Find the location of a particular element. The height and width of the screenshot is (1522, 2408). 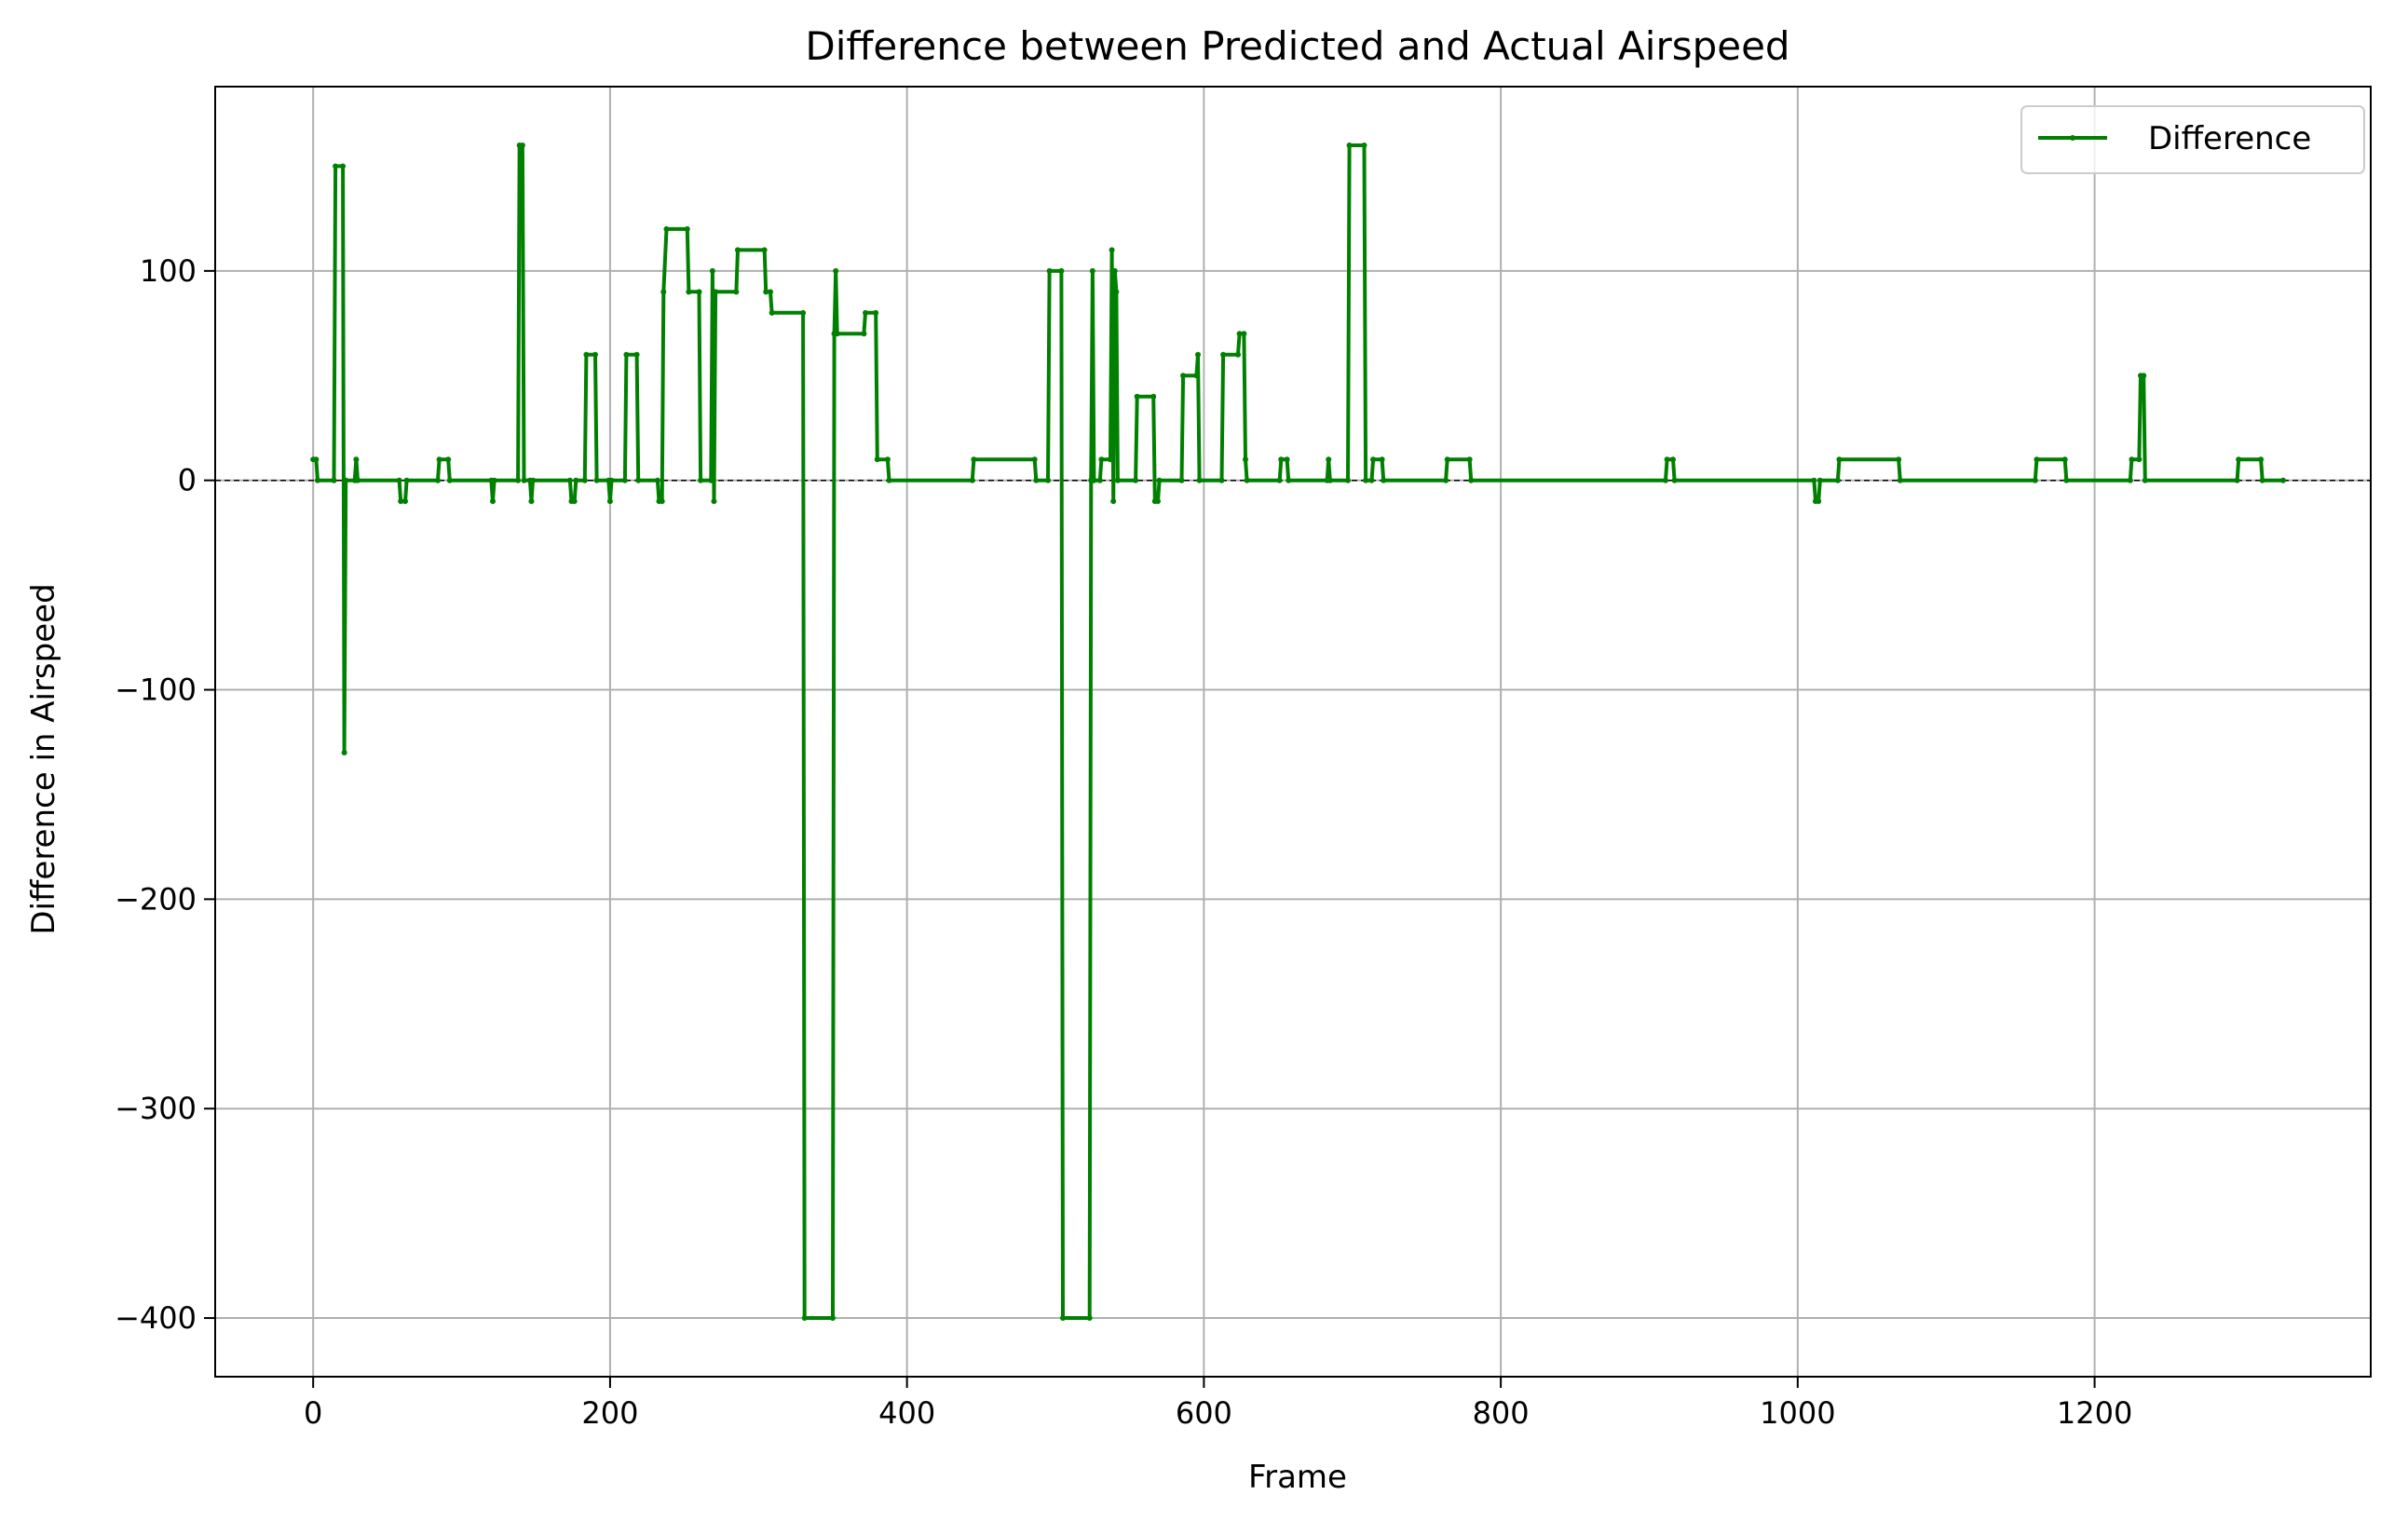

x-tick-label: 400 is located at coordinates (906, 1413).